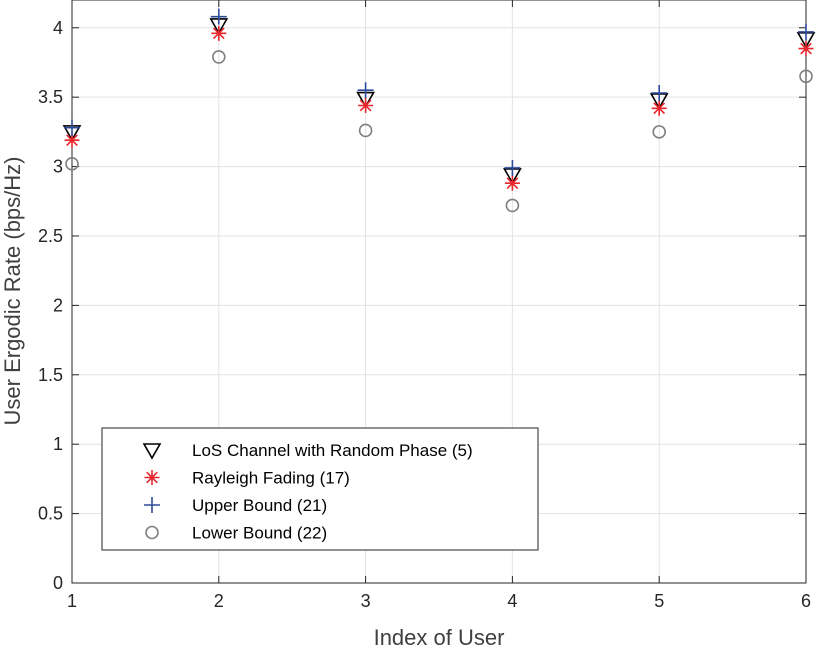  What do you see at coordinates (259, 505) in the screenshot?
I see `legend-label: Upper Bound (21)` at bounding box center [259, 505].